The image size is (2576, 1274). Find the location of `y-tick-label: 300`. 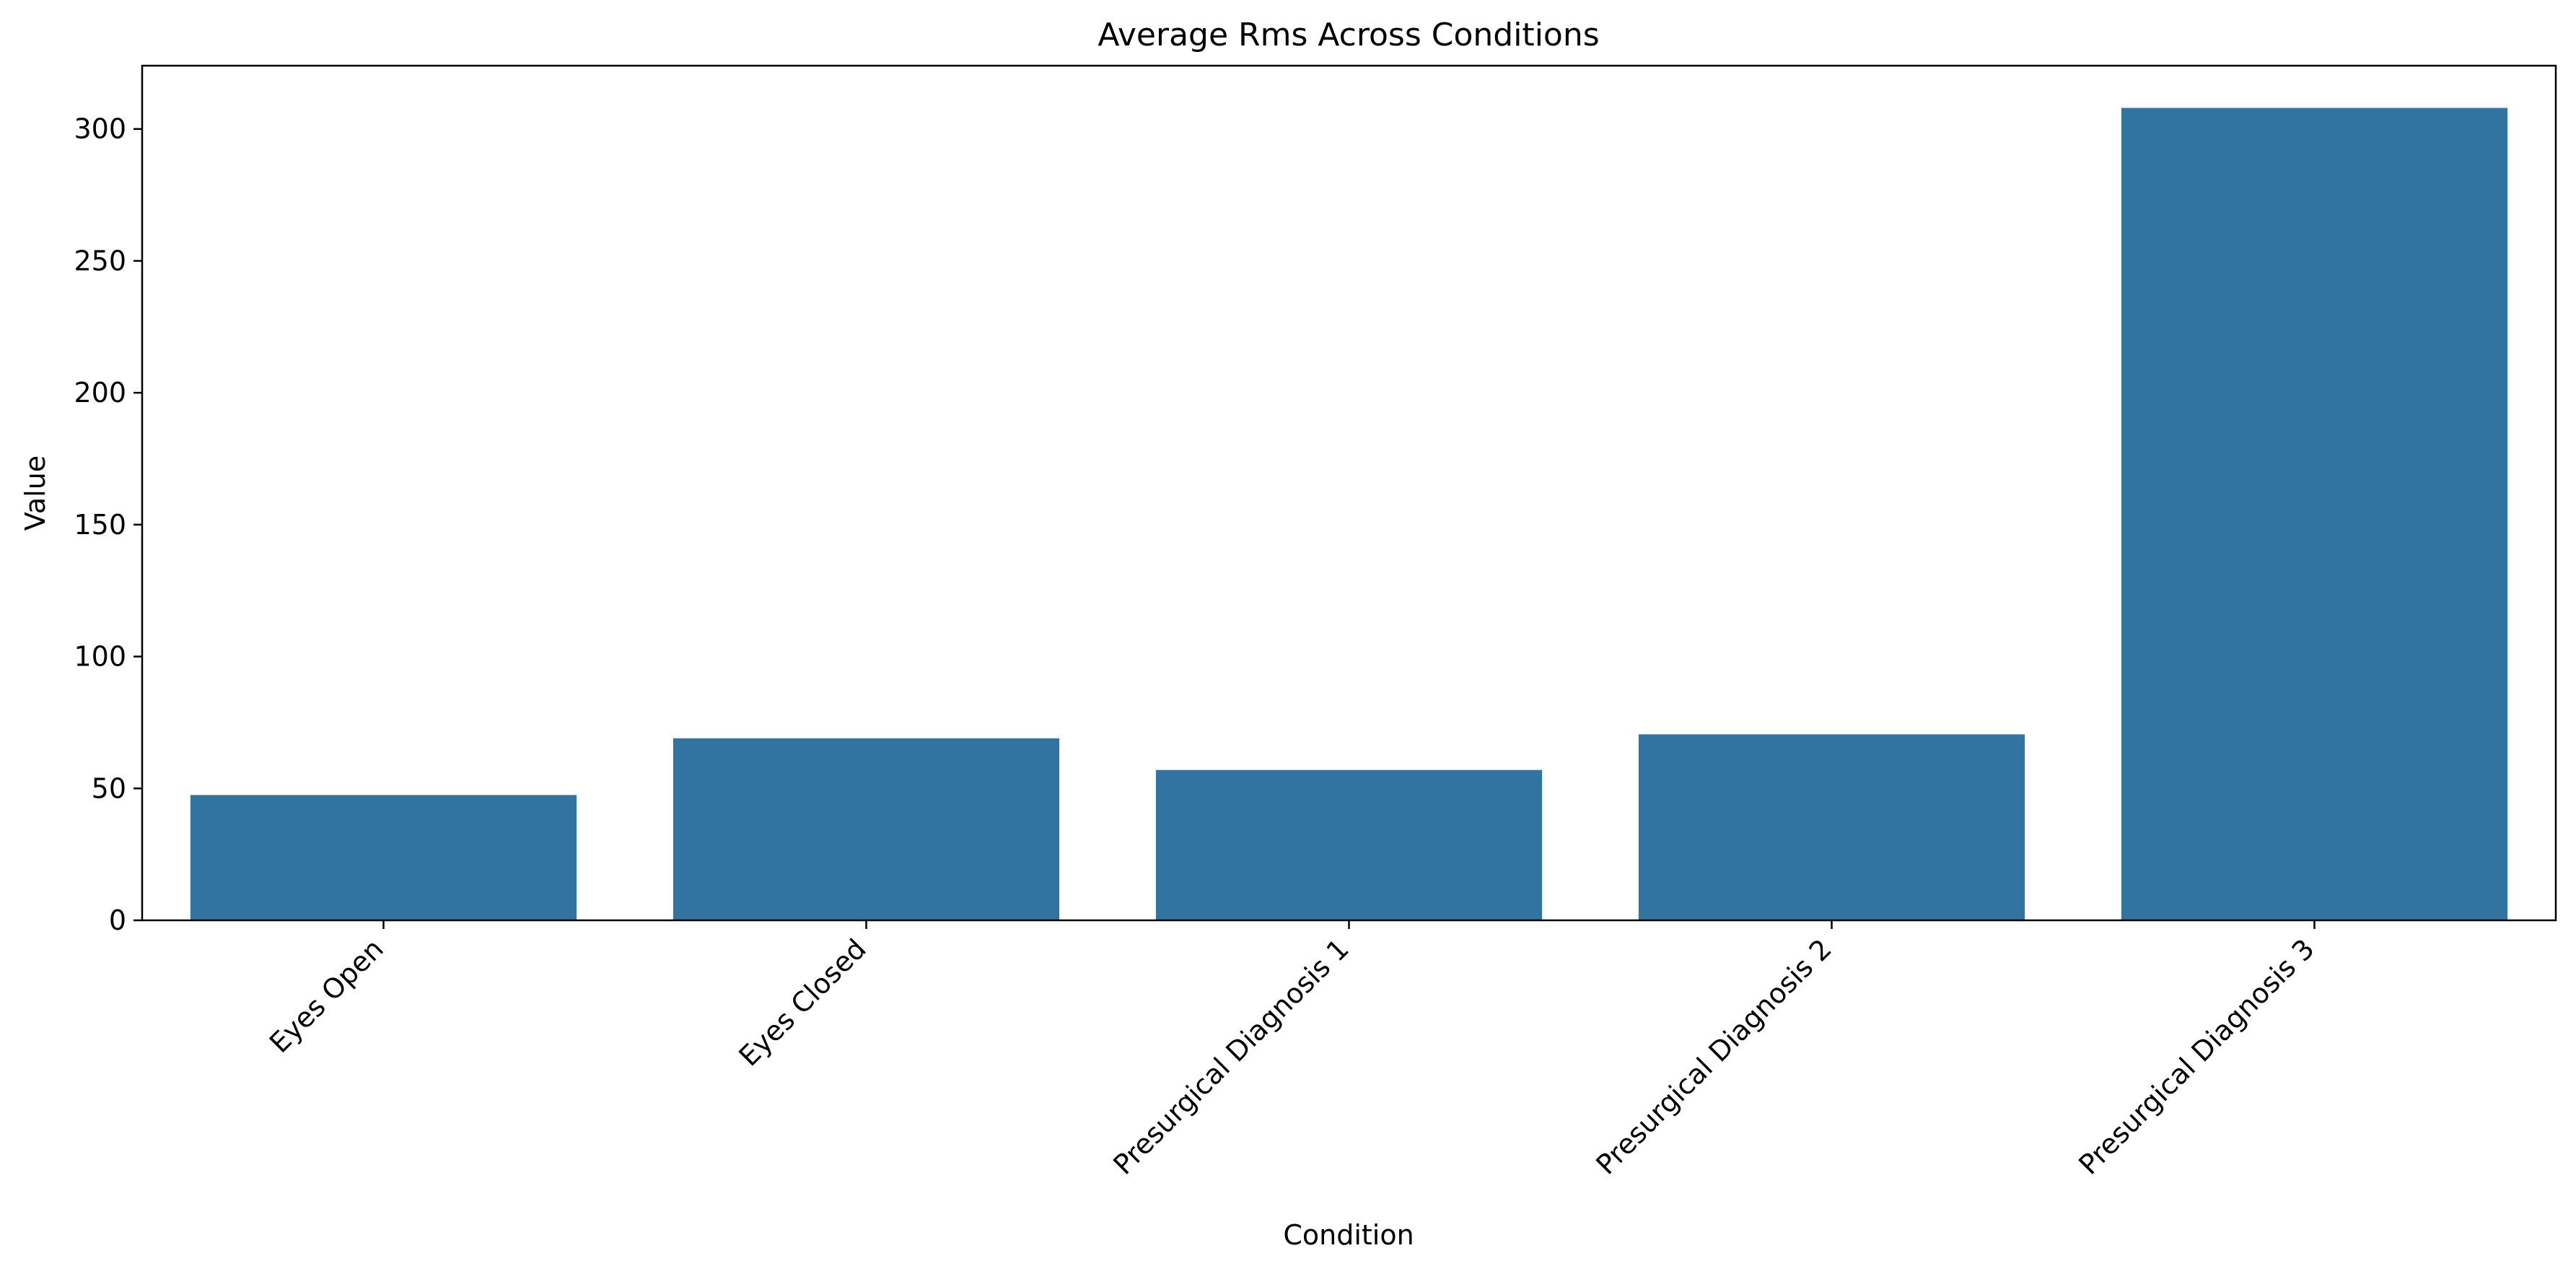

y-tick-label: 300 is located at coordinates (100, 129).